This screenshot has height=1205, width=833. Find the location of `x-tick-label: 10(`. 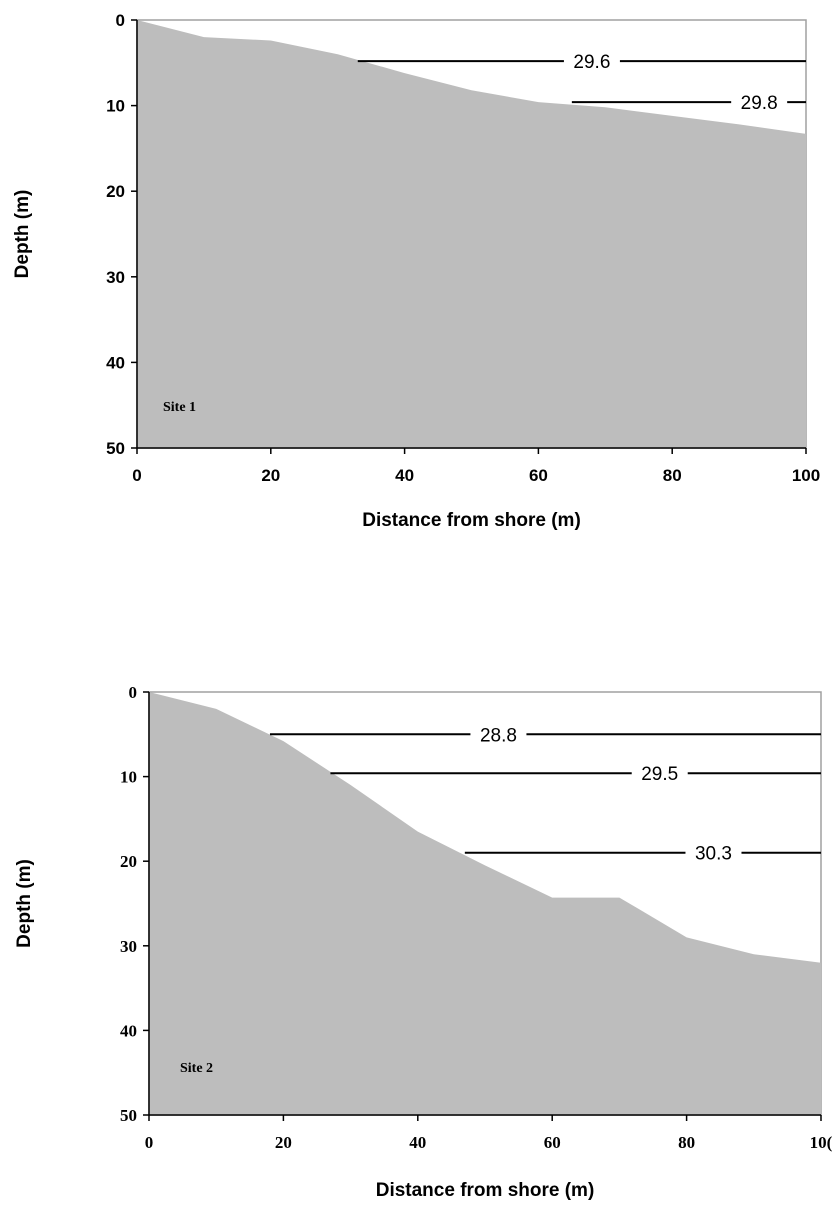

x-tick-label: 10( is located at coordinates (821, 1142).